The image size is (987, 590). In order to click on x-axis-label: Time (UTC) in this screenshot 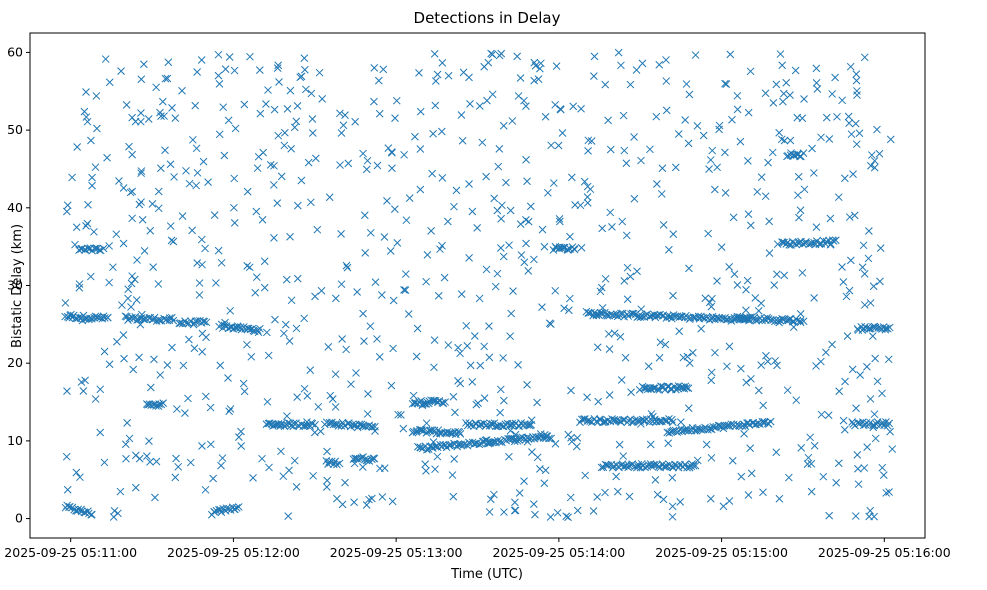, I will do `click(486, 574)`.